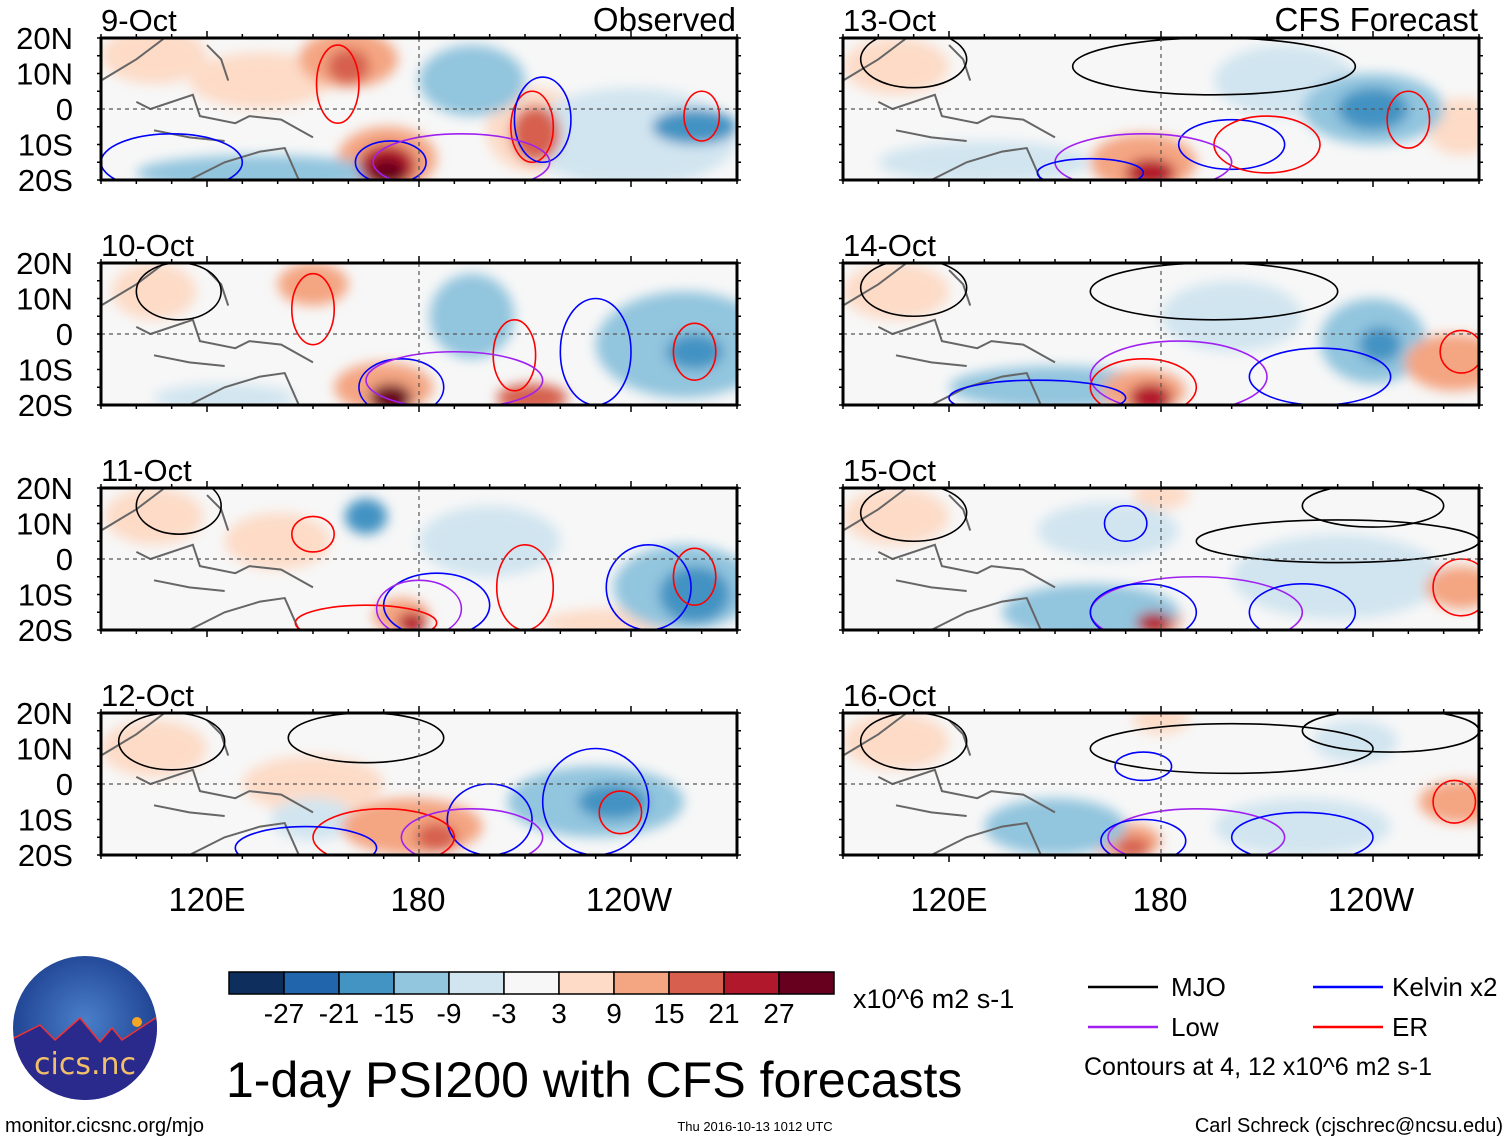  What do you see at coordinates (44, 38) in the screenshot?
I see `lat-label: 20N` at bounding box center [44, 38].